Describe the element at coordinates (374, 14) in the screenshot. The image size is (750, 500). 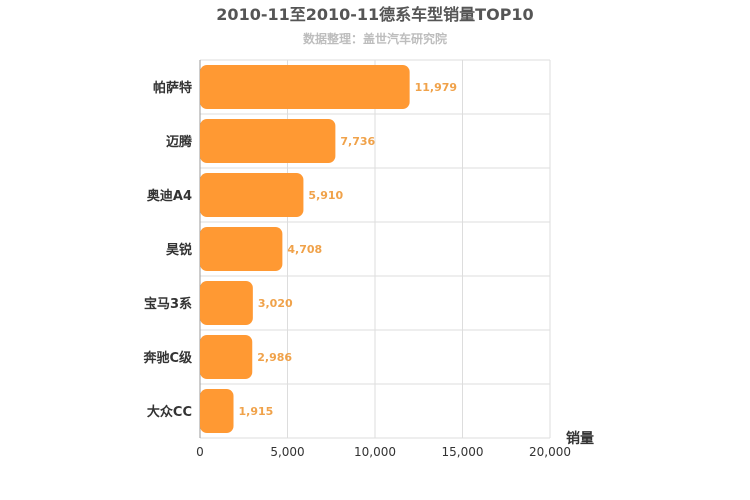
I see `chart-title: 2010-11至2010-11德系车型销量TOP10` at that location.